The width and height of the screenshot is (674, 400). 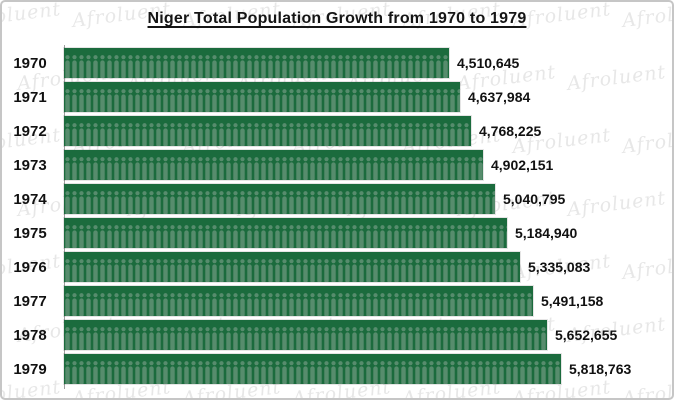 What do you see at coordinates (30, 97) in the screenshot?
I see `year-label: 1971` at bounding box center [30, 97].